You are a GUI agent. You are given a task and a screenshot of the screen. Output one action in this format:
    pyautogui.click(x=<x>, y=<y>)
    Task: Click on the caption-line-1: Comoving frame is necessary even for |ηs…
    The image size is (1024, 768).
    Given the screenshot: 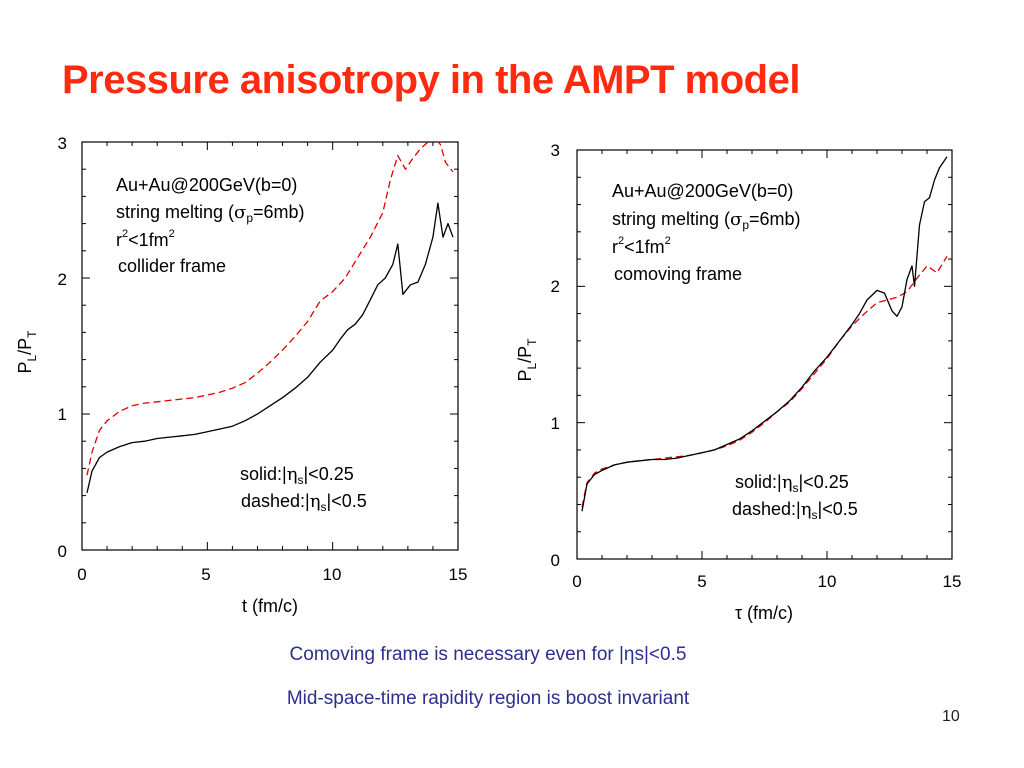 What is the action you would take?
    pyautogui.click(x=488, y=654)
    